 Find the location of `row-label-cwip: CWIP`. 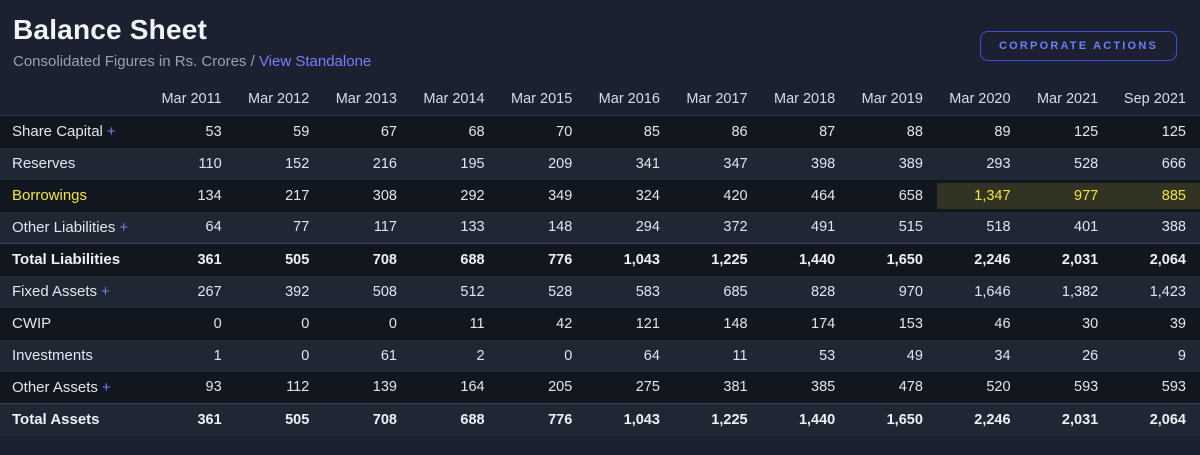

row-label-cwip: CWIP is located at coordinates (74, 324).